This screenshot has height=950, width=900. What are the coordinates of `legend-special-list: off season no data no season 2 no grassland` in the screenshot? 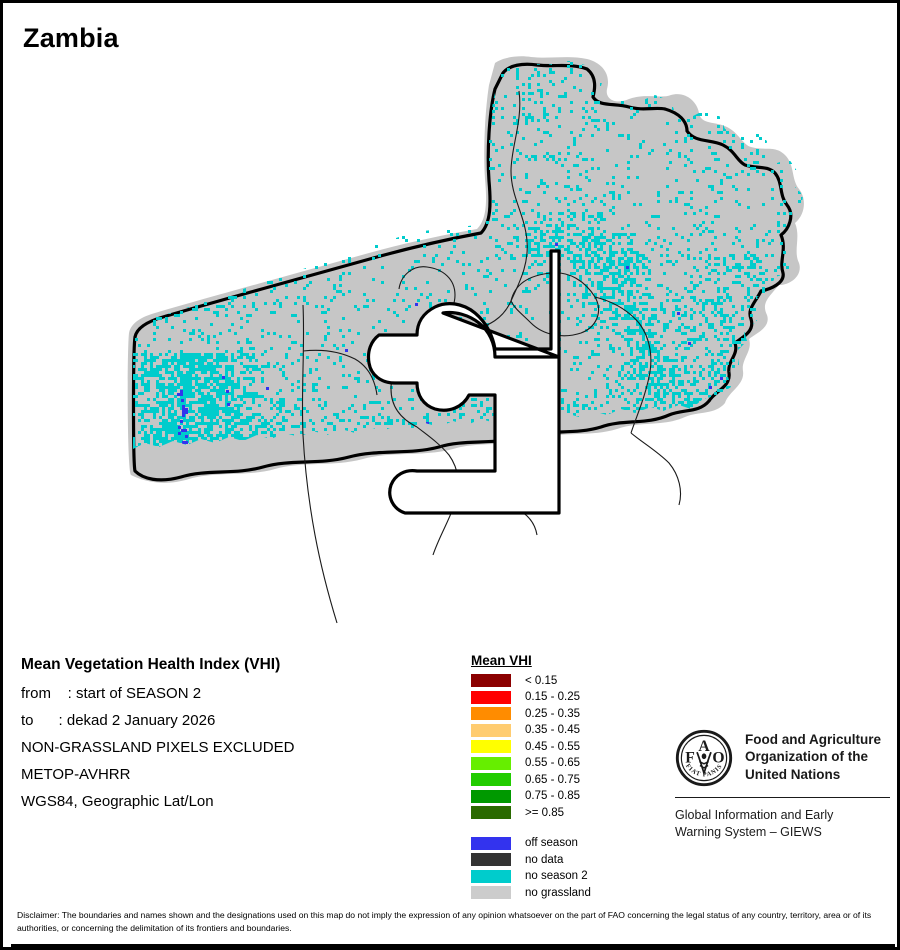 It's located at (563, 868).